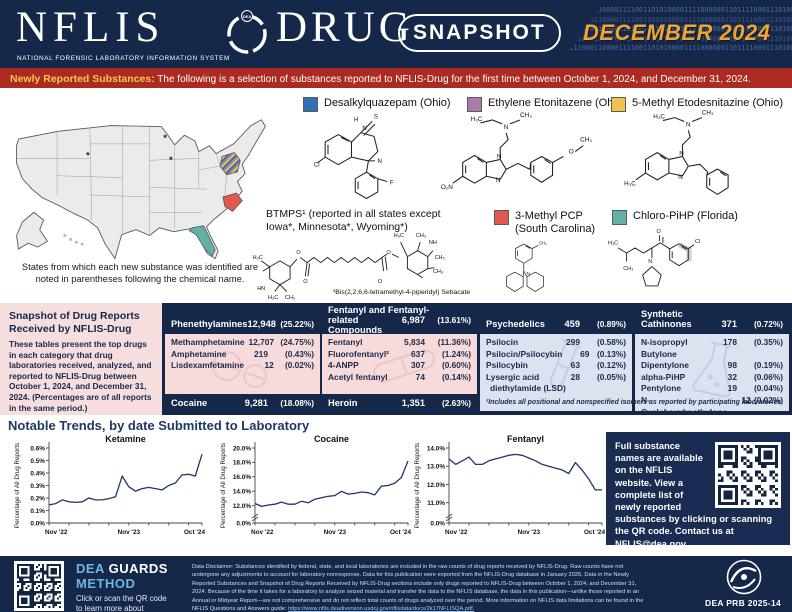 The image size is (792, 612). I want to click on svg-text: Fentanyl, so click(525, 439).